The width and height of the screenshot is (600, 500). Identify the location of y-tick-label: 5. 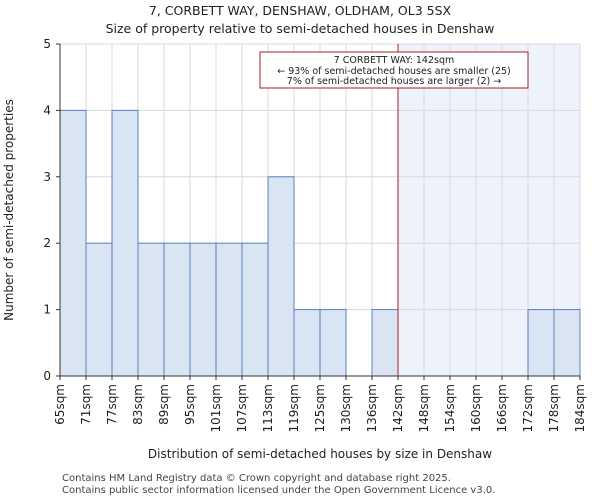
(47, 44).